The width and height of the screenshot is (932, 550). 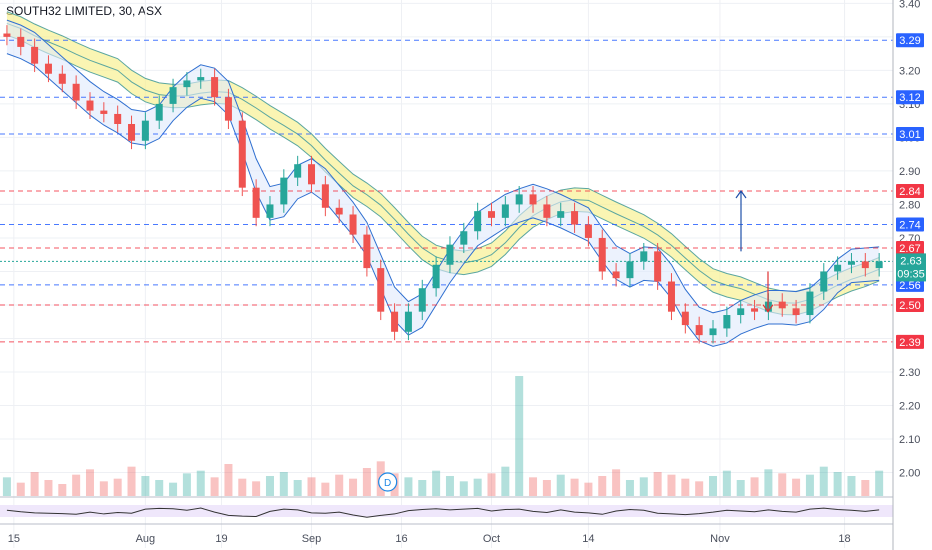 I want to click on x-tick-label: 14, so click(x=588, y=539).